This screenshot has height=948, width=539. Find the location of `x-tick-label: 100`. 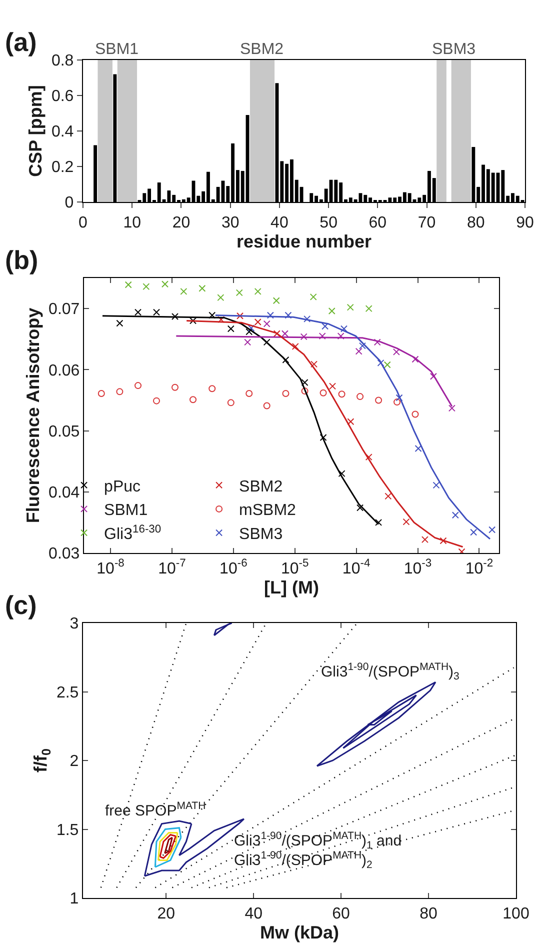

x-tick-label: 100 is located at coordinates (516, 913).